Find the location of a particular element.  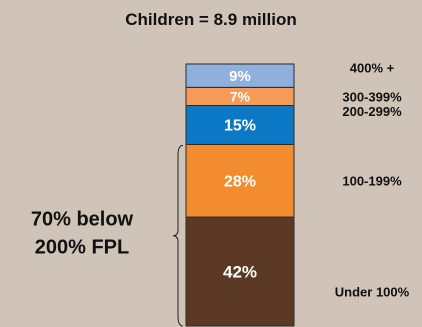

segment-value-label: 42% is located at coordinates (240, 272).